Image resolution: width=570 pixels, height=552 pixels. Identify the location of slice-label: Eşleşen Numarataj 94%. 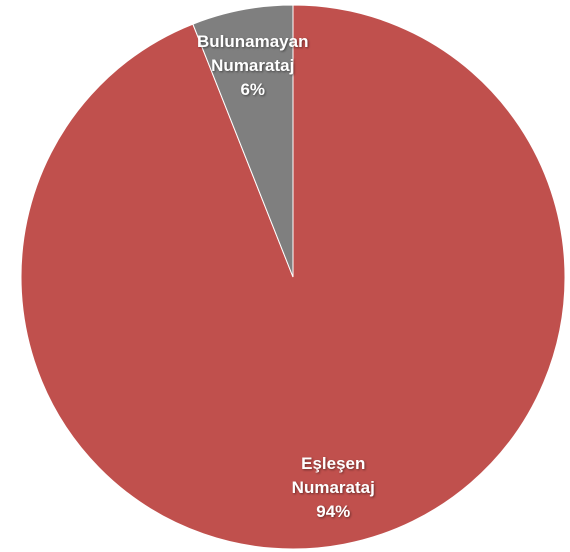
(333, 488).